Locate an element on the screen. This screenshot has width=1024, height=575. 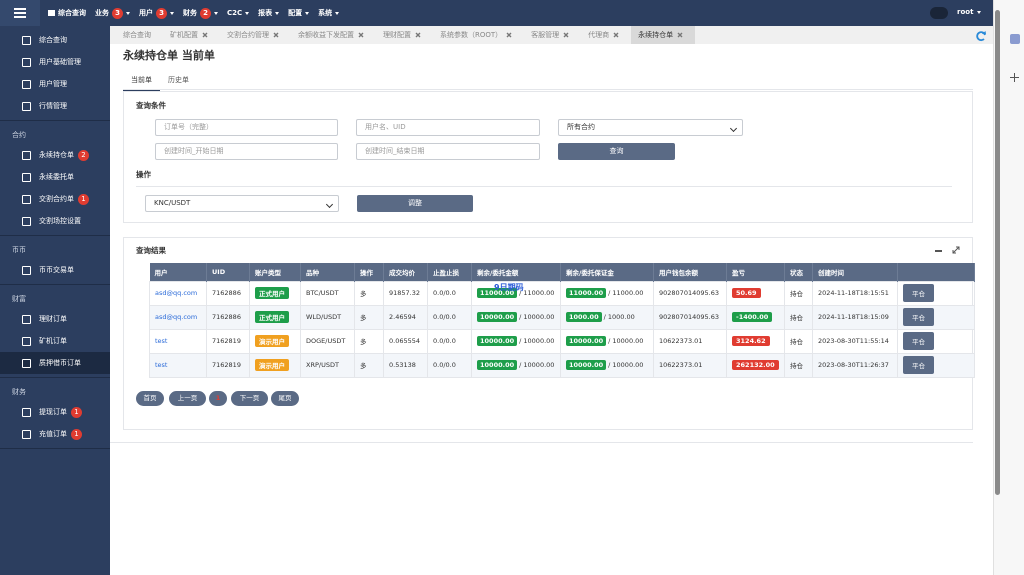
page-next: 下一页 is located at coordinates (249, 398).